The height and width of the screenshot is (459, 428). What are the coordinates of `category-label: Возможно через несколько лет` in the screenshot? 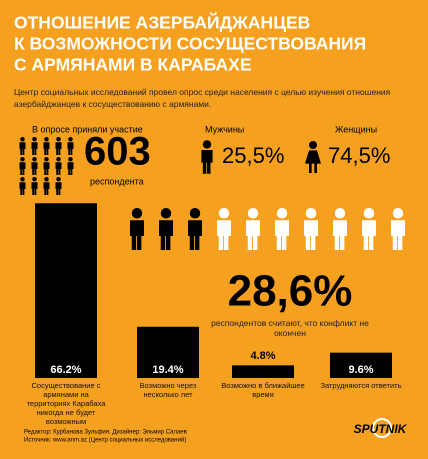 It's located at (168, 390).